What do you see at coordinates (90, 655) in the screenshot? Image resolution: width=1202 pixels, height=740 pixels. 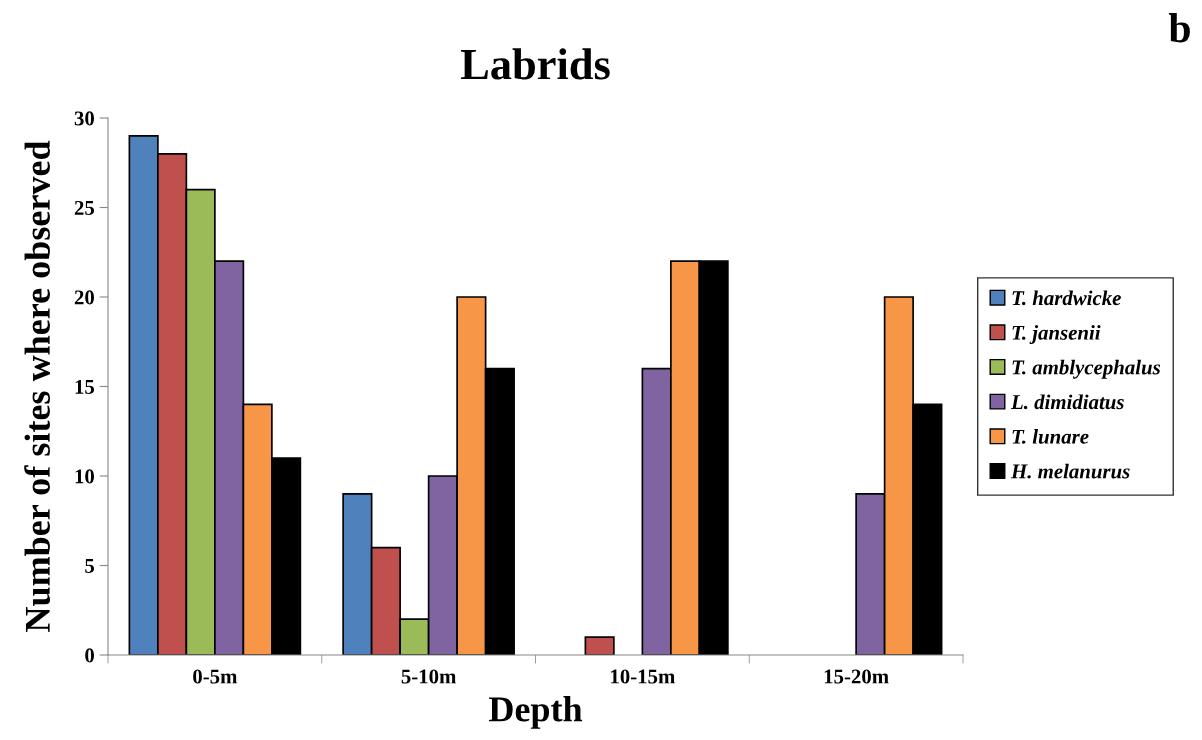 I see `y-tick-label: 0` at bounding box center [90, 655].